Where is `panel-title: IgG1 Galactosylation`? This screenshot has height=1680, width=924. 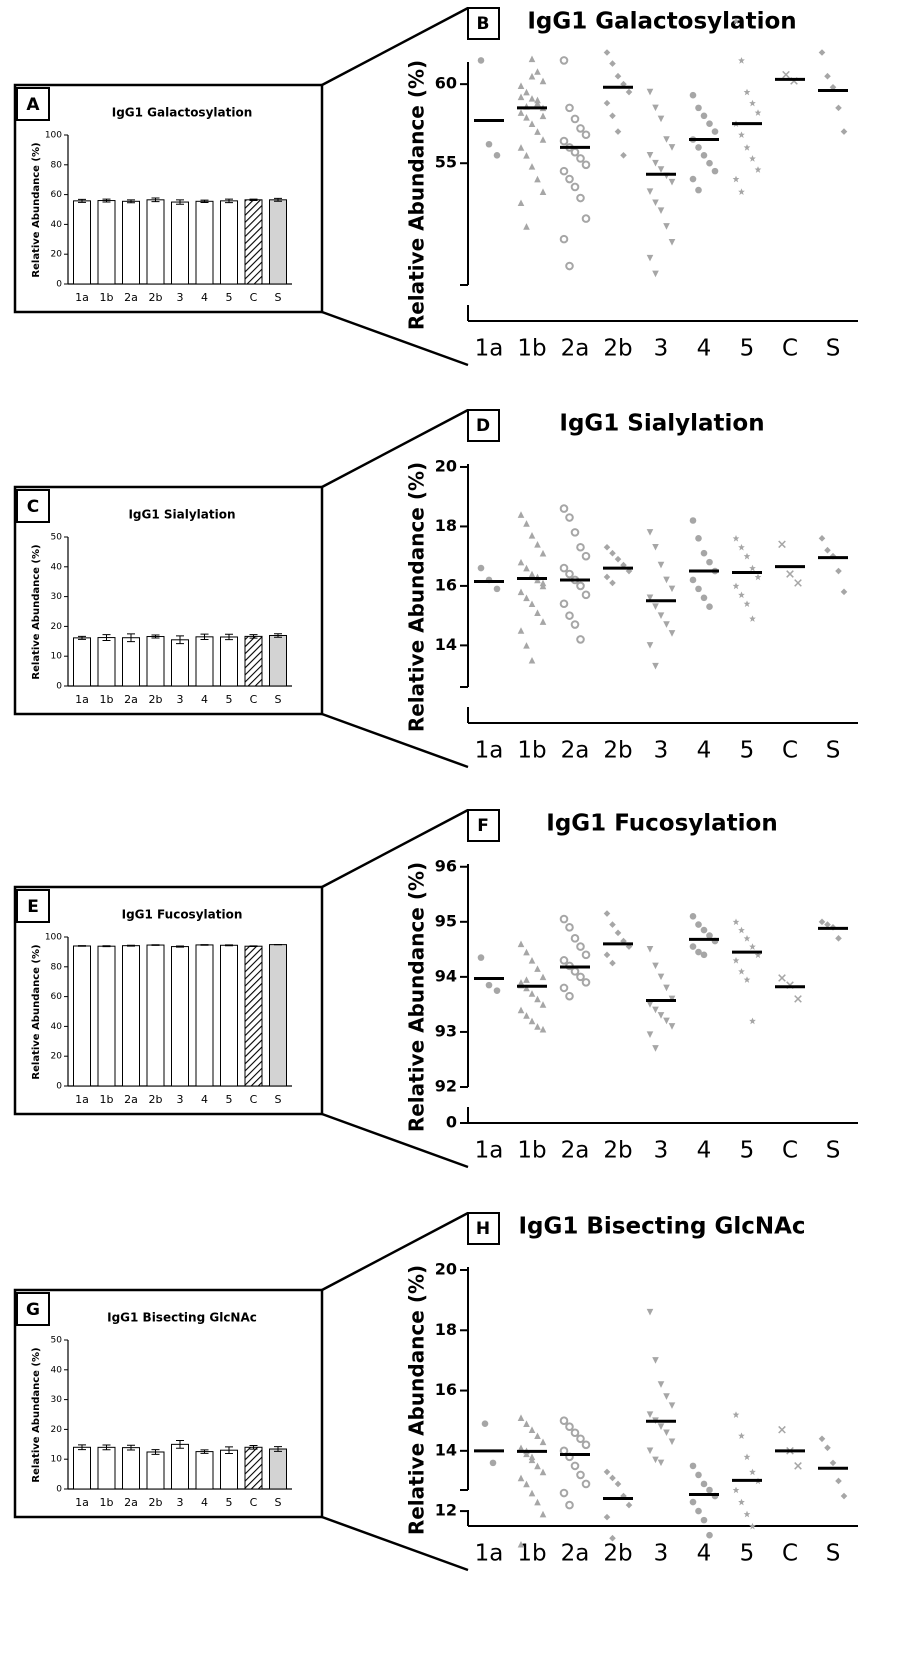
panel-title: IgG1 Galactosylation is located at coordinates (182, 113).